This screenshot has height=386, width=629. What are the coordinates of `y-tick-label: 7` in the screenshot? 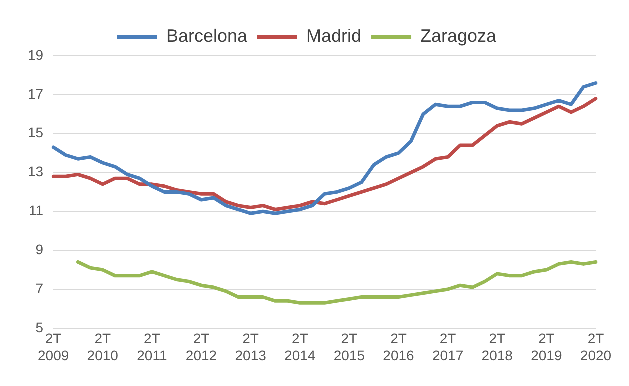 It's located at (40, 288).